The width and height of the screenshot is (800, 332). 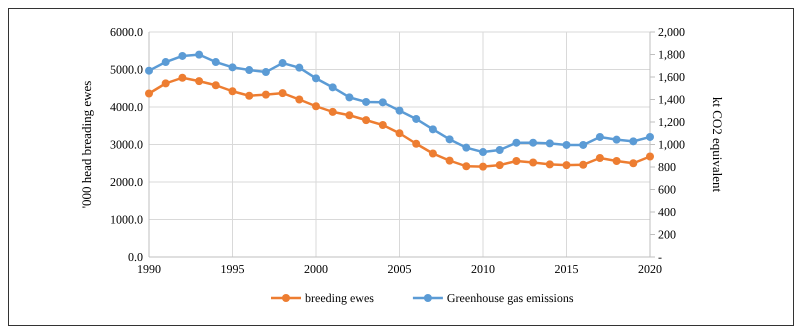 I want to click on y2-tick-label: 1,200, so click(x=671, y=122).